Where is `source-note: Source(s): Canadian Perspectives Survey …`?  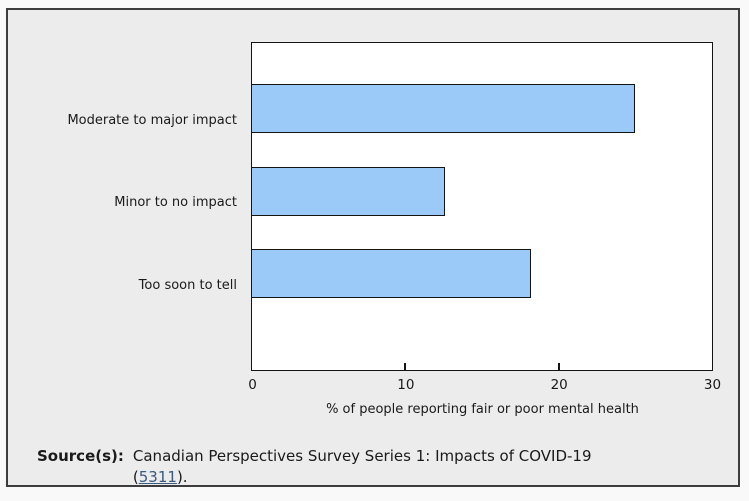
source-note: Source(s): Canadian Perspectives Survey … is located at coordinates (314, 467).